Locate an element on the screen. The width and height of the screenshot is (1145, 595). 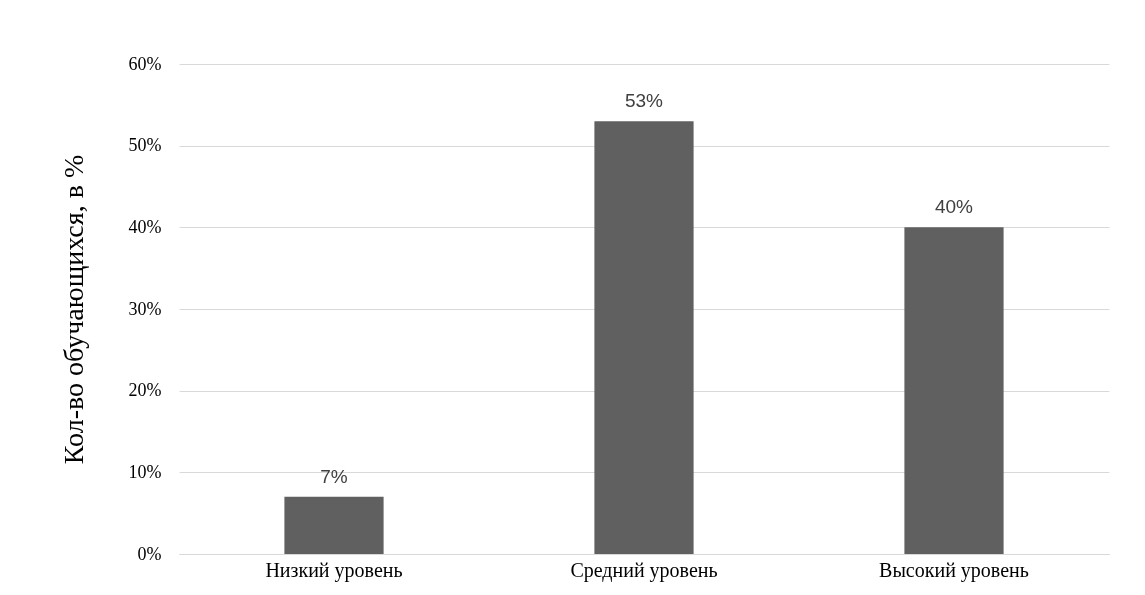
y-tick-label: 0% is located at coordinates (149, 553).